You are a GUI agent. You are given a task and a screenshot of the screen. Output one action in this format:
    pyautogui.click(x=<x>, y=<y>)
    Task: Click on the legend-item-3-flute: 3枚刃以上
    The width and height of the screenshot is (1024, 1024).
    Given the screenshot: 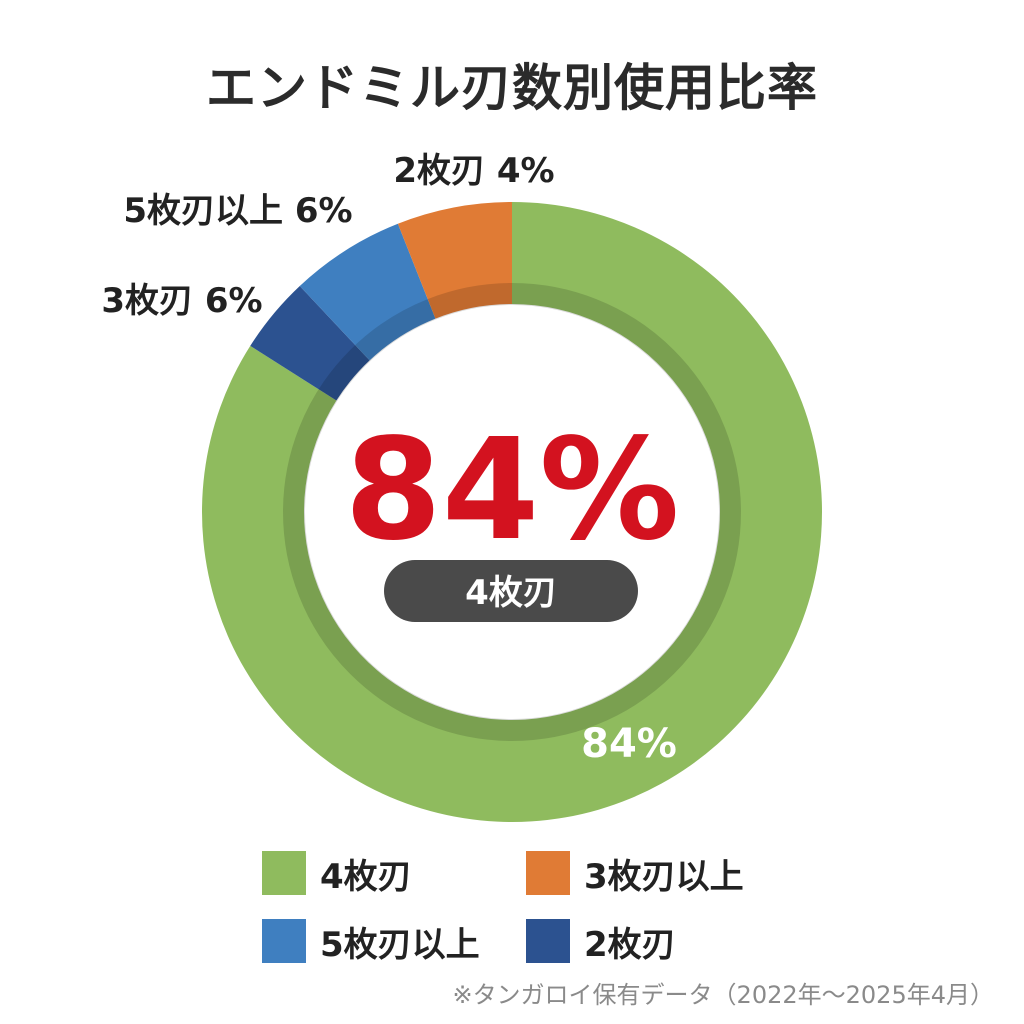 What is the action you would take?
    pyautogui.click(x=656, y=873)
    